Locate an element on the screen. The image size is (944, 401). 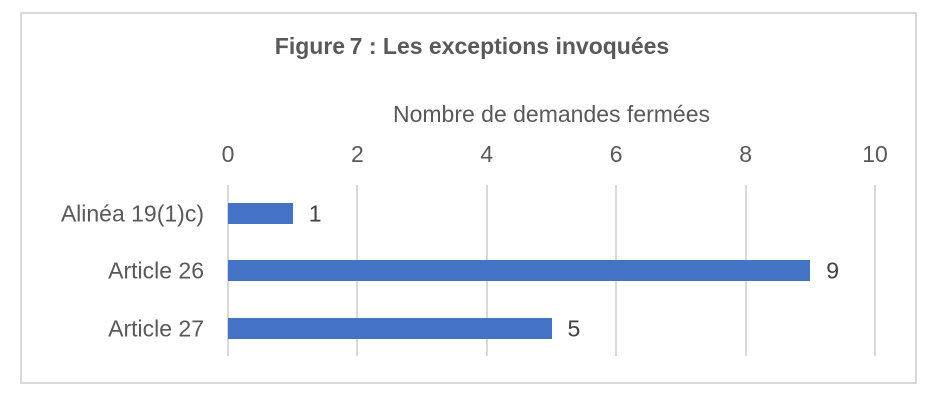
data-label: 1 is located at coordinates (315, 213).